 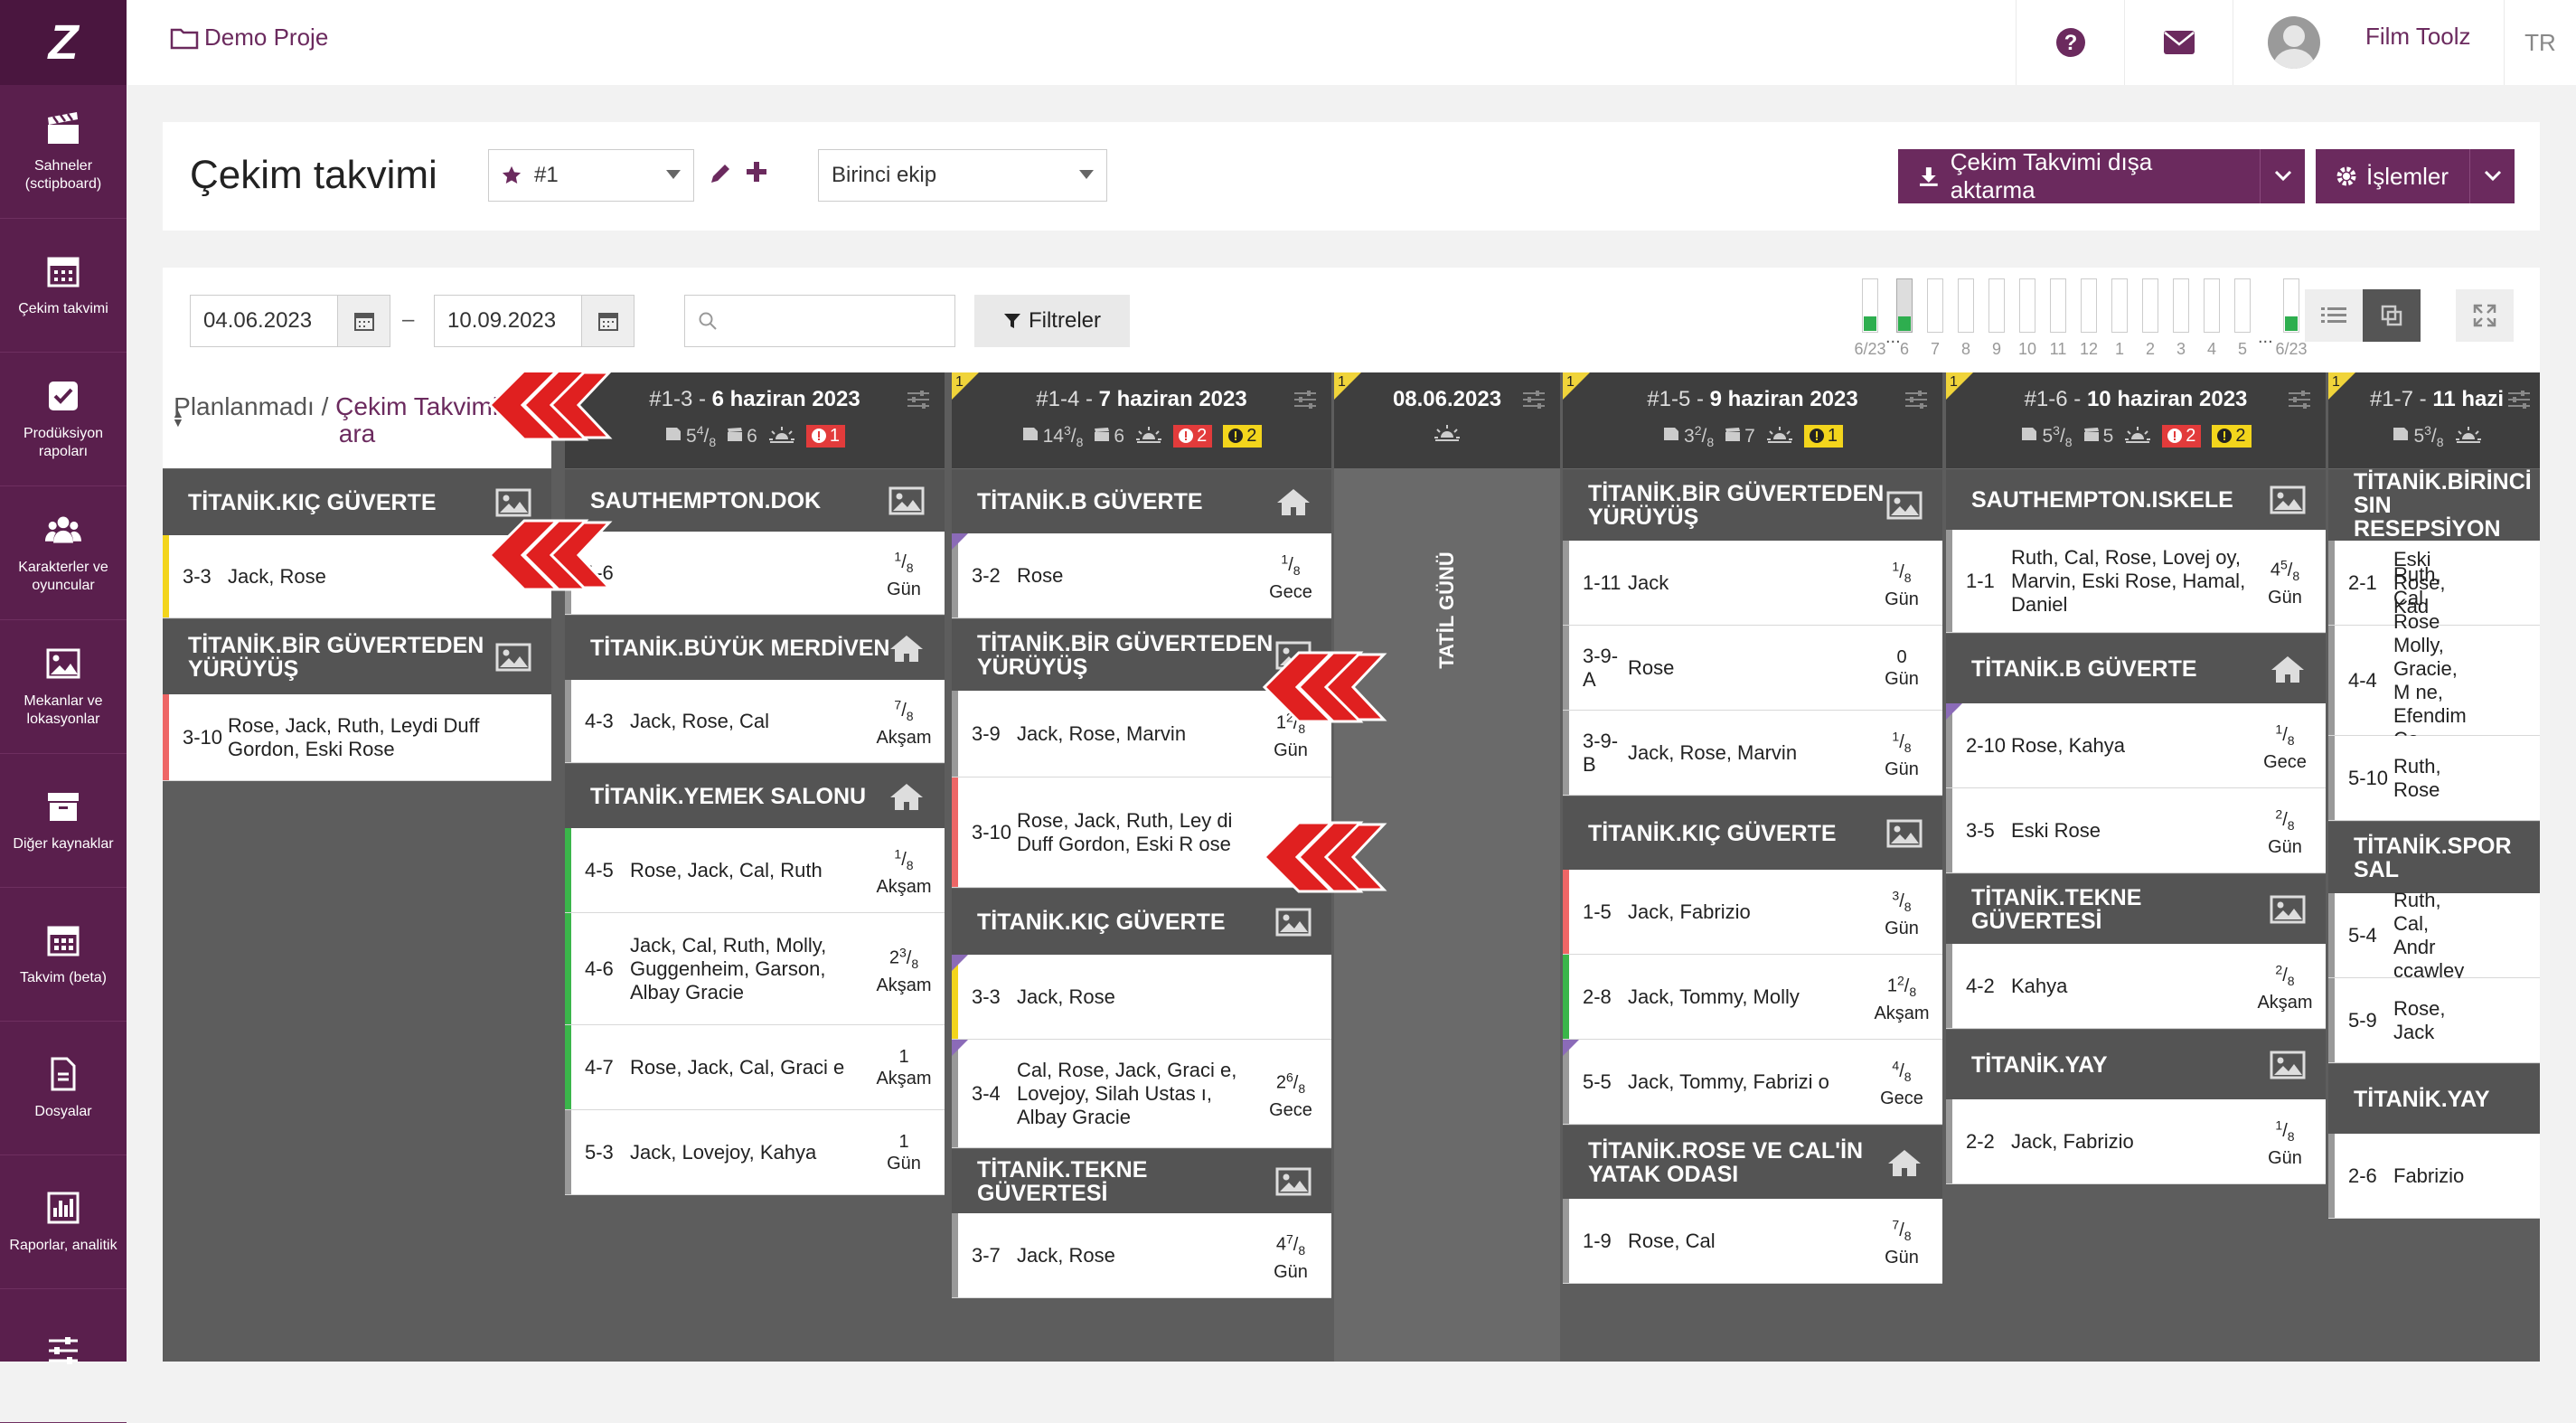 What do you see at coordinates (2434, 1021) in the screenshot?
I see `scene-row: 5-9 Rose, Jack` at bounding box center [2434, 1021].